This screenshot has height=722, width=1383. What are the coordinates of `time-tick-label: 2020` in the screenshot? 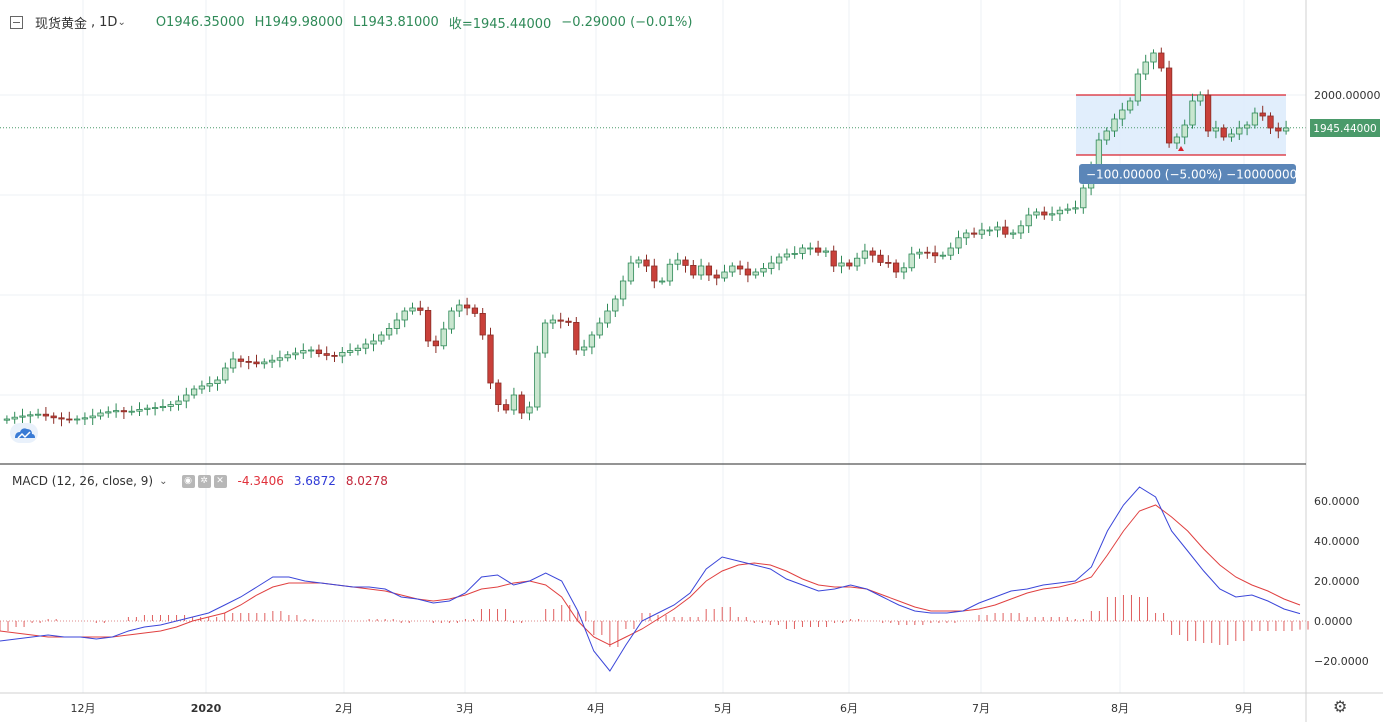 It's located at (206, 708).